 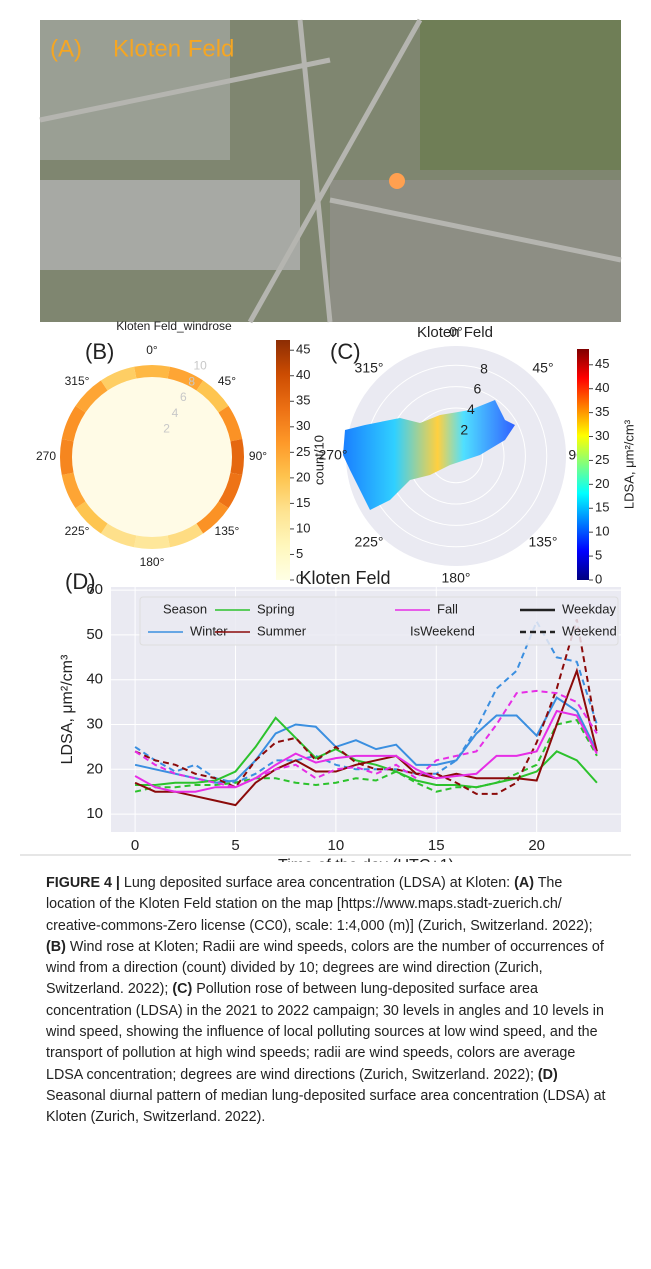 I want to click on radial-tick-label: 10, so click(x=200, y=366).